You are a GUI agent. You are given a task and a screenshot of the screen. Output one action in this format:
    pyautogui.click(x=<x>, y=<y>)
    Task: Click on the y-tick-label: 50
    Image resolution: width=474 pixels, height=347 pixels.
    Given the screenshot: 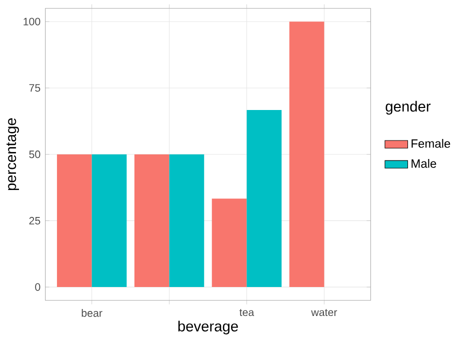 What is the action you would take?
    pyautogui.click(x=34, y=154)
    